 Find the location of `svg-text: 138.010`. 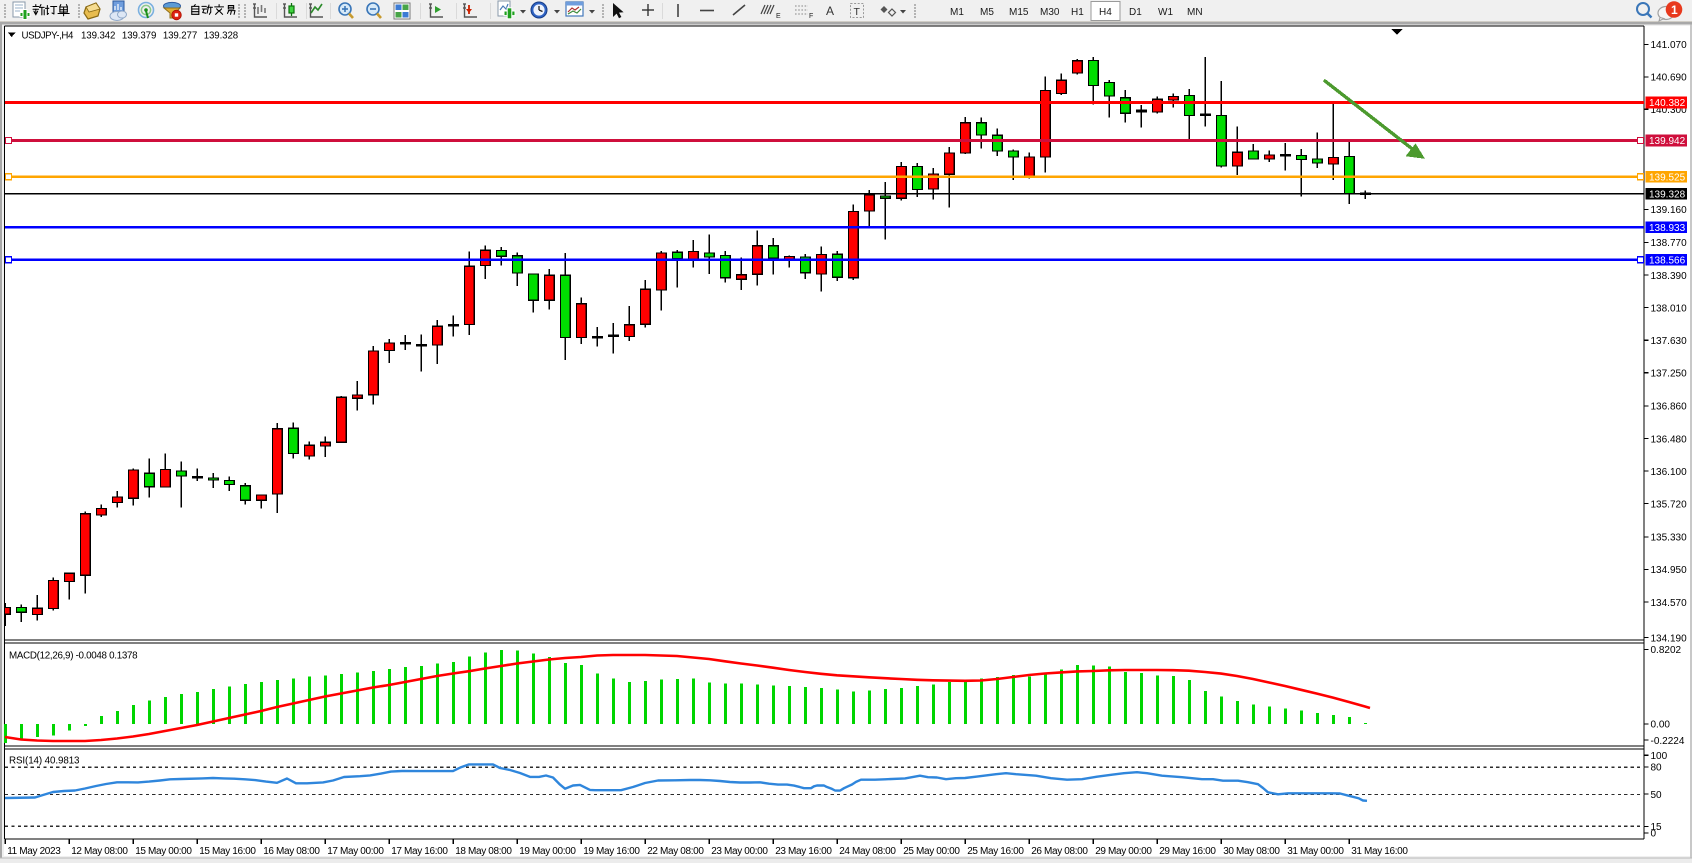

svg-text: 138.010 is located at coordinates (1669, 308).